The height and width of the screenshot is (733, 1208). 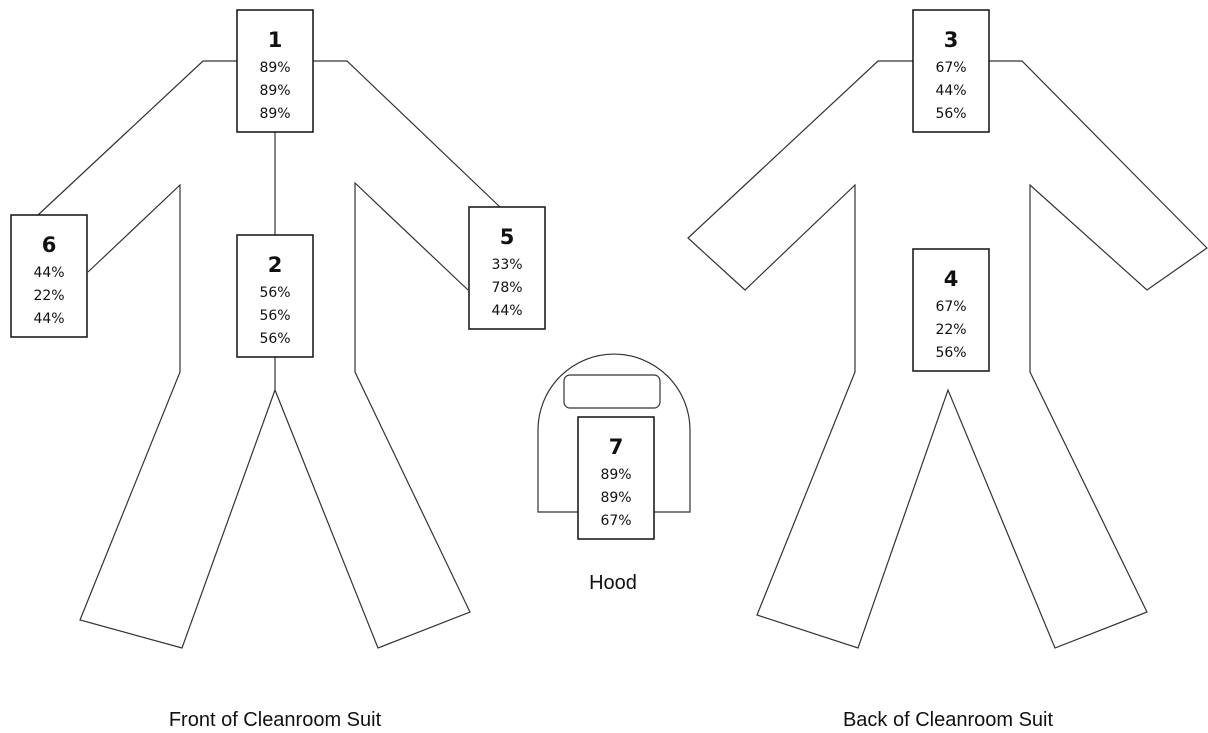 I want to click on hood-caption: Hood, so click(x=613, y=583).